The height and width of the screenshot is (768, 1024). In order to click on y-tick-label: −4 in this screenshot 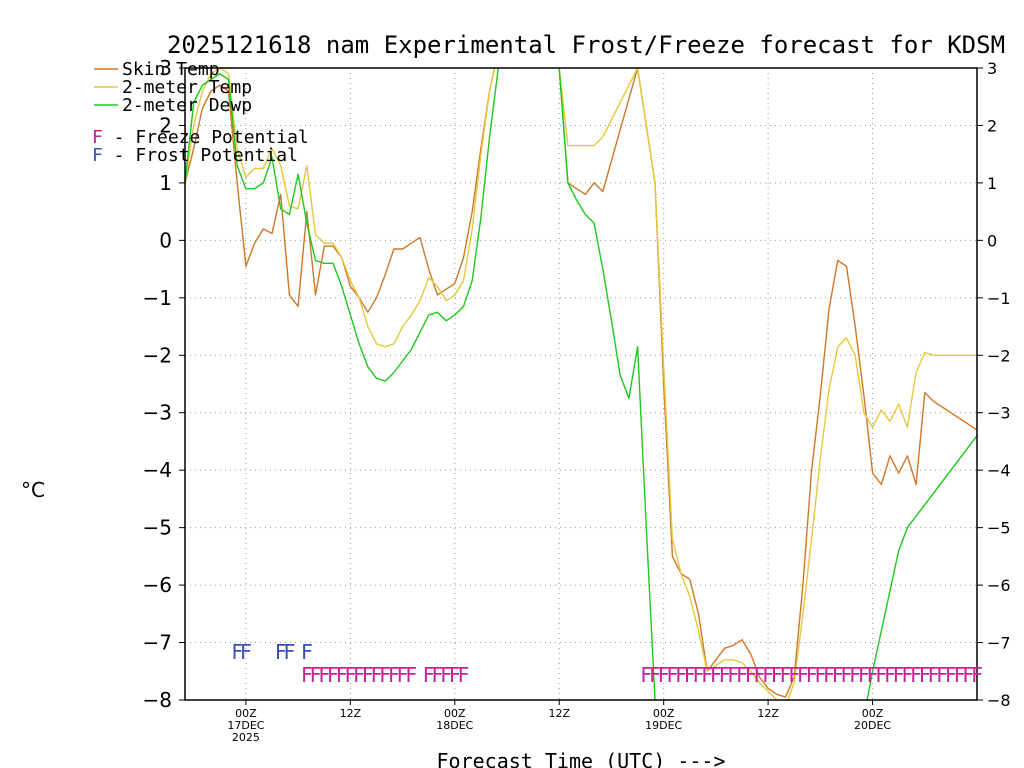, I will do `click(157, 470)`.